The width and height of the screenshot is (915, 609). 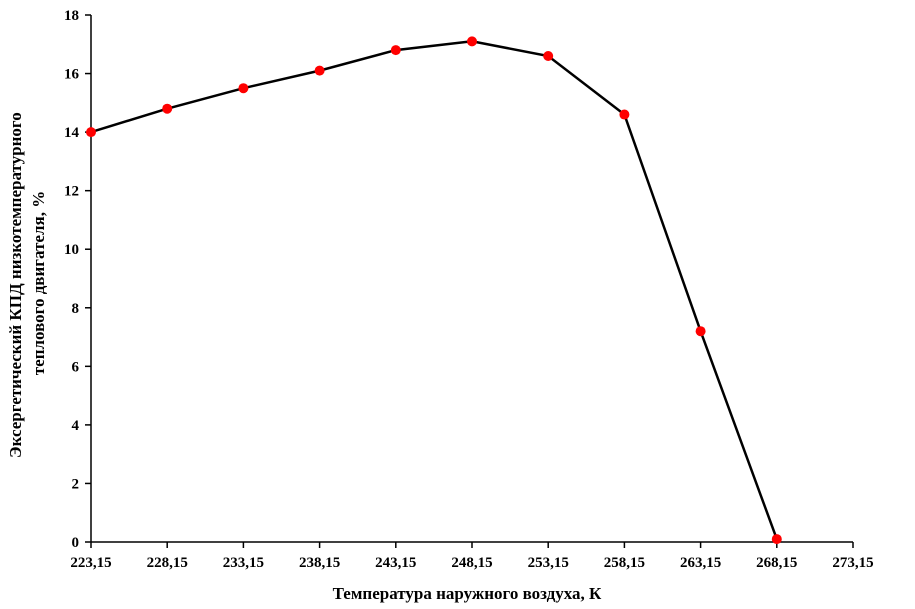 What do you see at coordinates (76, 367) in the screenshot?
I see `y-tick-label: 6` at bounding box center [76, 367].